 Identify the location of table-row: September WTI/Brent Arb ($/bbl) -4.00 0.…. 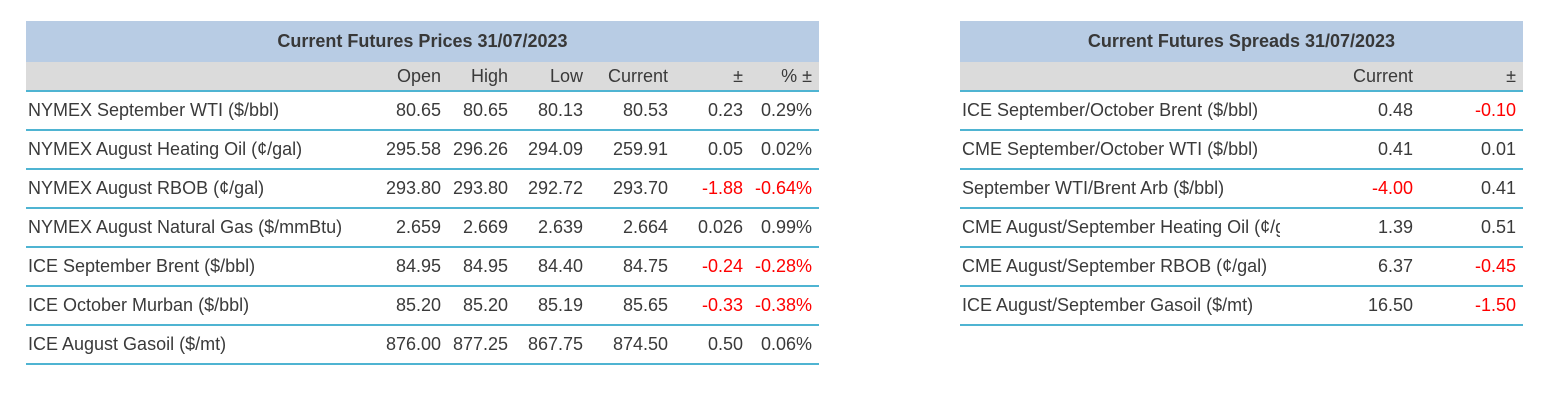
(1241, 189).